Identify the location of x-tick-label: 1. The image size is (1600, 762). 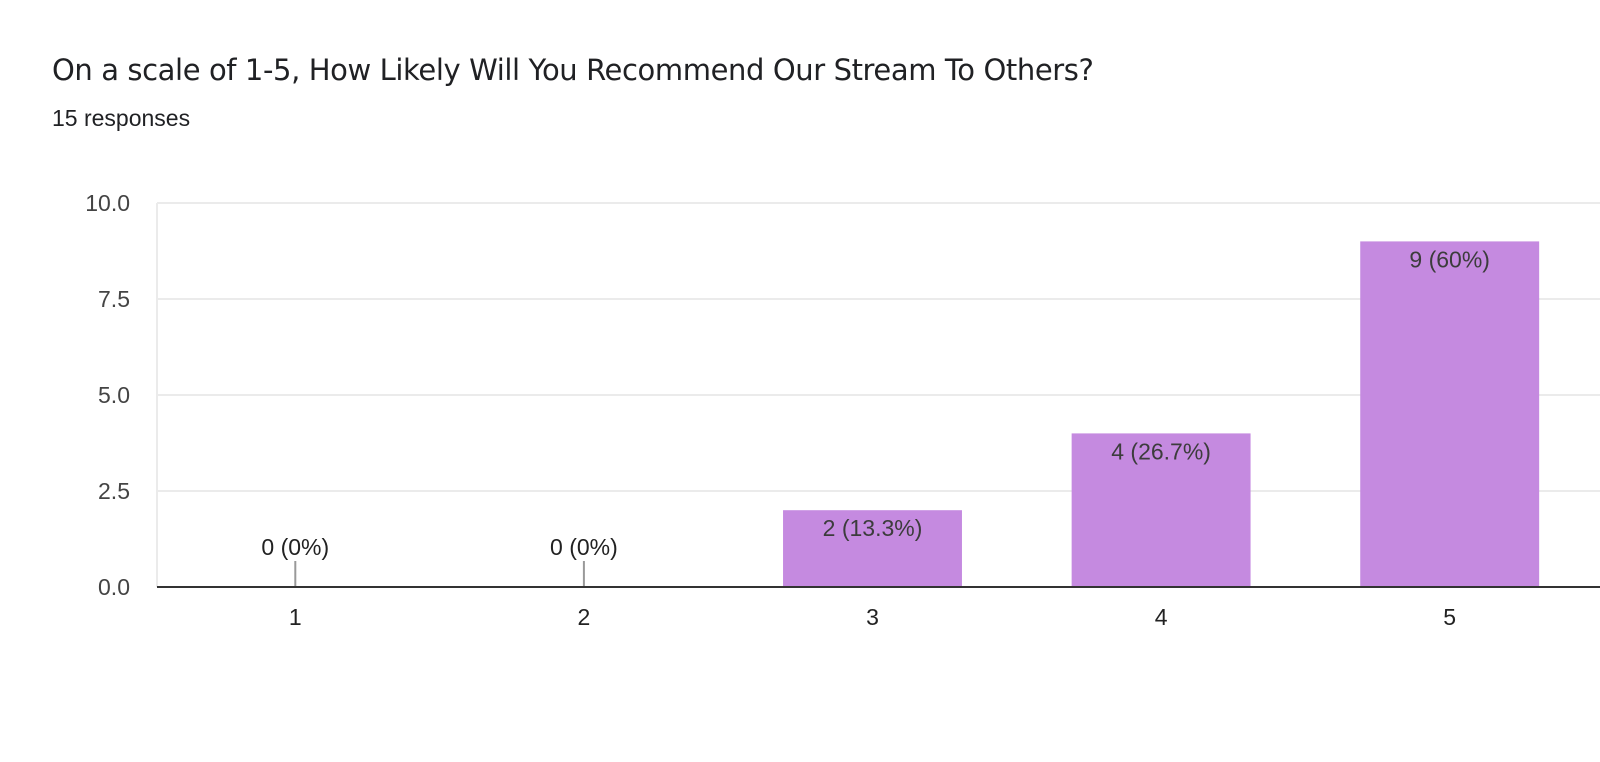
(295, 617).